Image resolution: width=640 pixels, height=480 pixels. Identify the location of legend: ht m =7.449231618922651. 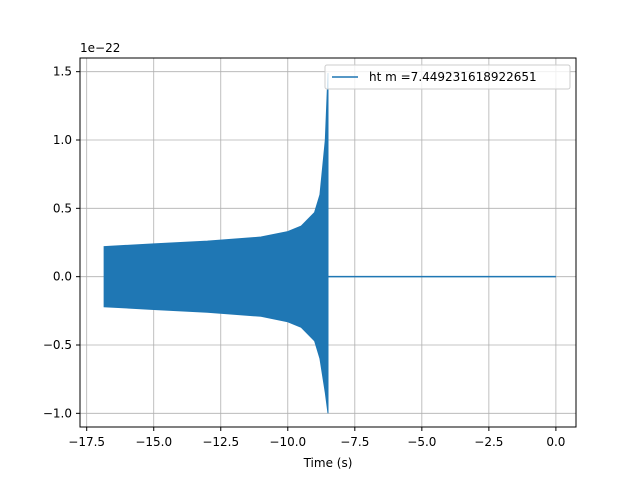
(447, 77).